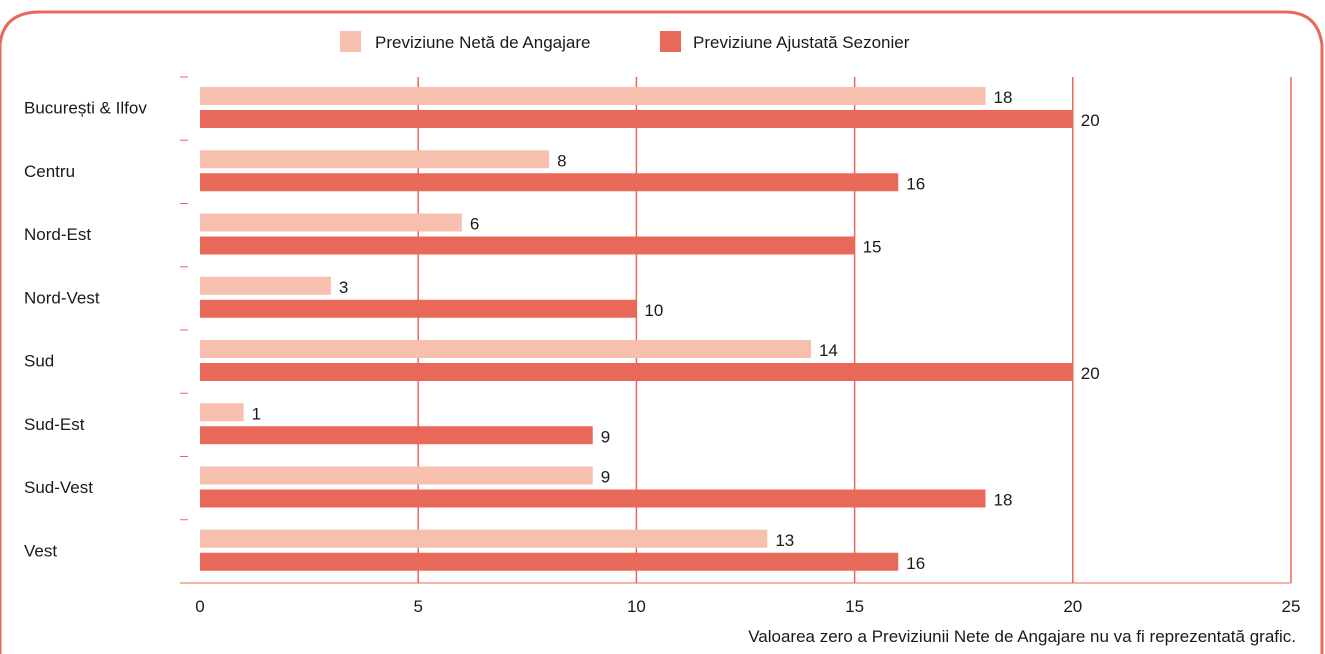 The width and height of the screenshot is (1325, 654). What do you see at coordinates (561, 160) in the screenshot?
I see `data-label: 8` at bounding box center [561, 160].